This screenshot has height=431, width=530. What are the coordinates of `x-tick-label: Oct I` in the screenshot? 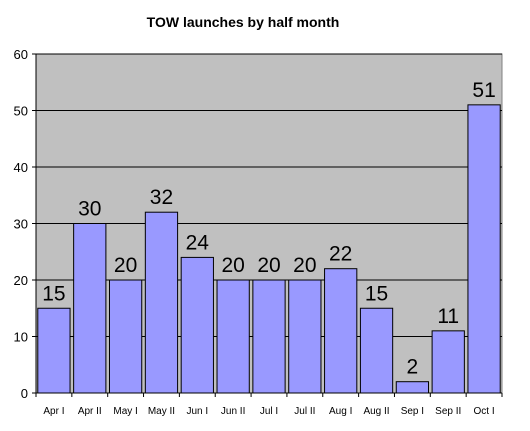 It's located at (484, 411).